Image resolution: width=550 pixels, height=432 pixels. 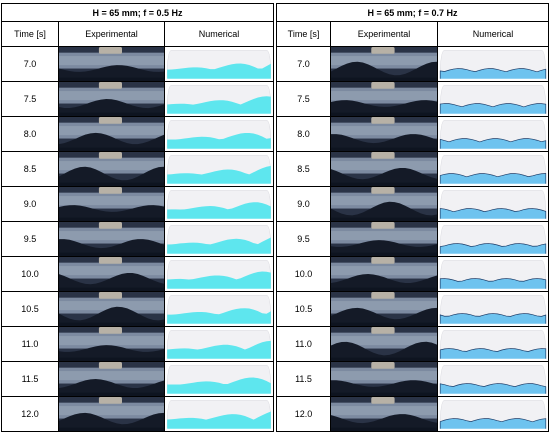 I want to click on table-row: 12.0, so click(x=413, y=414).